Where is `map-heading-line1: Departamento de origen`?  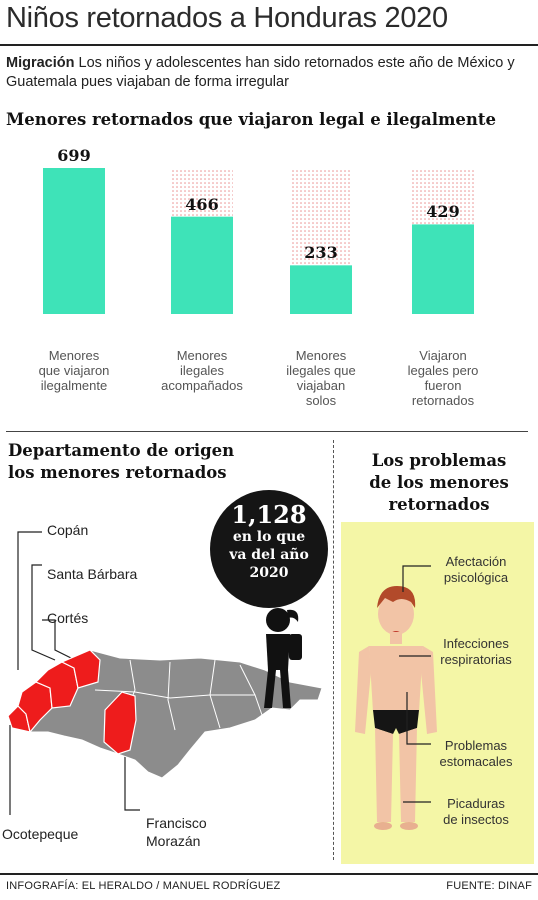 map-heading-line1: Departamento de origen is located at coordinates (121, 450).